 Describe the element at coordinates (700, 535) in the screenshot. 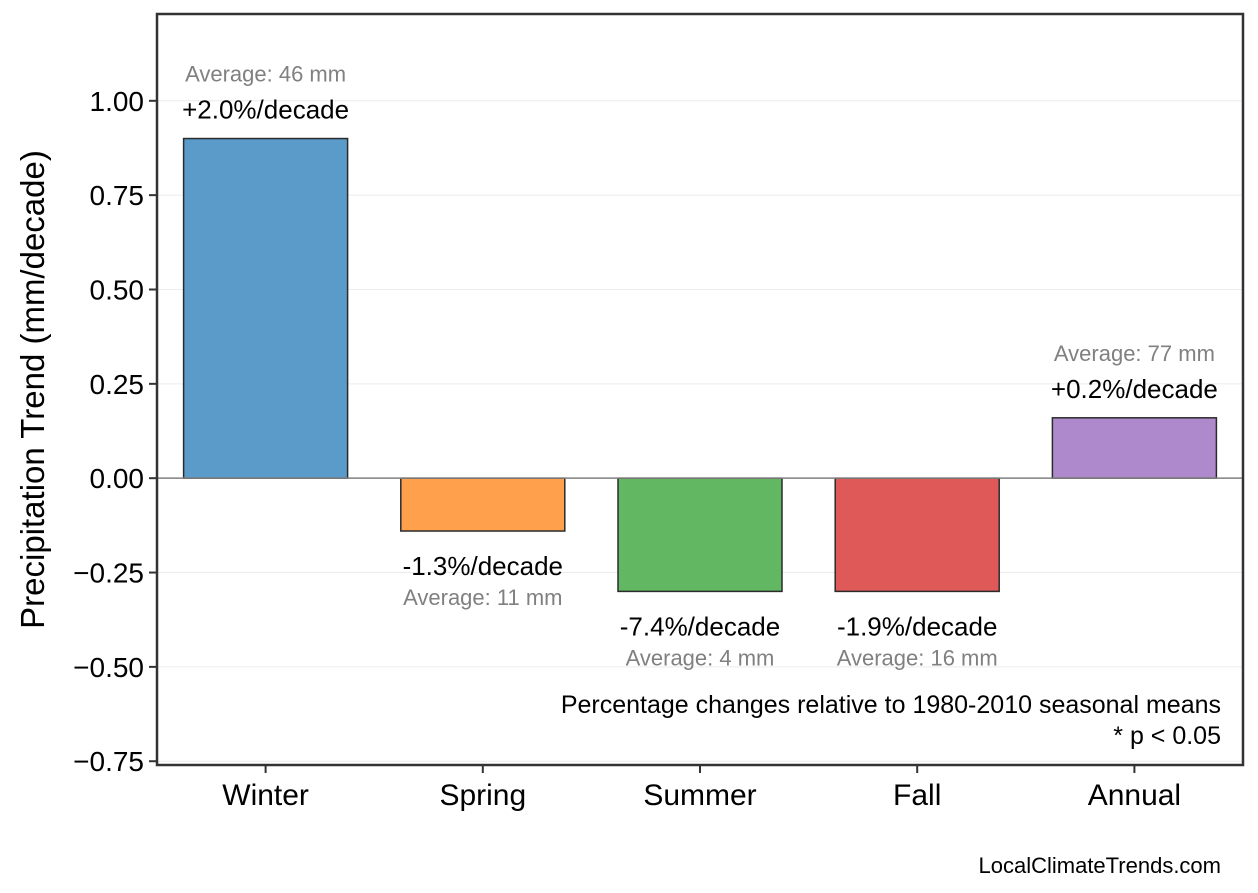

I see `bar-summer` at that location.